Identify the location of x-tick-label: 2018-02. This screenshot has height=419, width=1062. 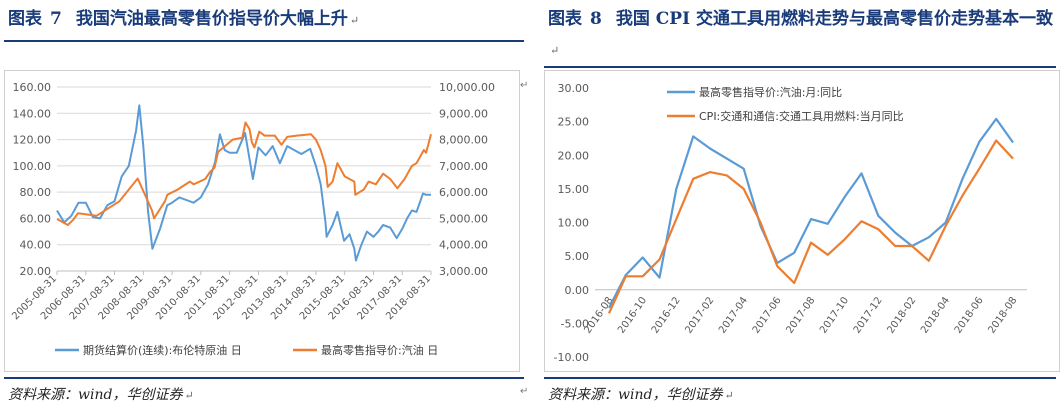
(901, 315).